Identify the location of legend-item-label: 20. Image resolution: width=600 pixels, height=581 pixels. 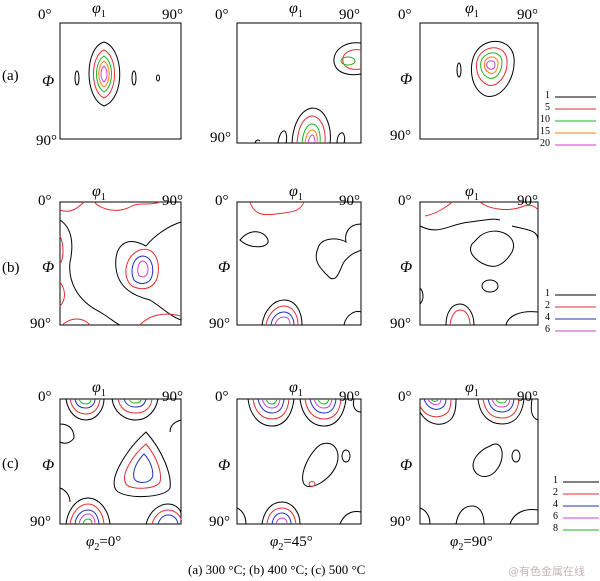
(545, 143).